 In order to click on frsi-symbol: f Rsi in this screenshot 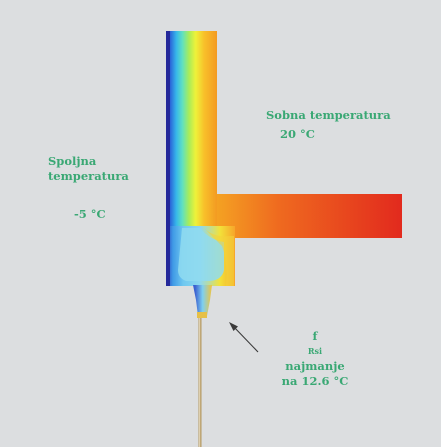, I will do `click(315, 344)`.